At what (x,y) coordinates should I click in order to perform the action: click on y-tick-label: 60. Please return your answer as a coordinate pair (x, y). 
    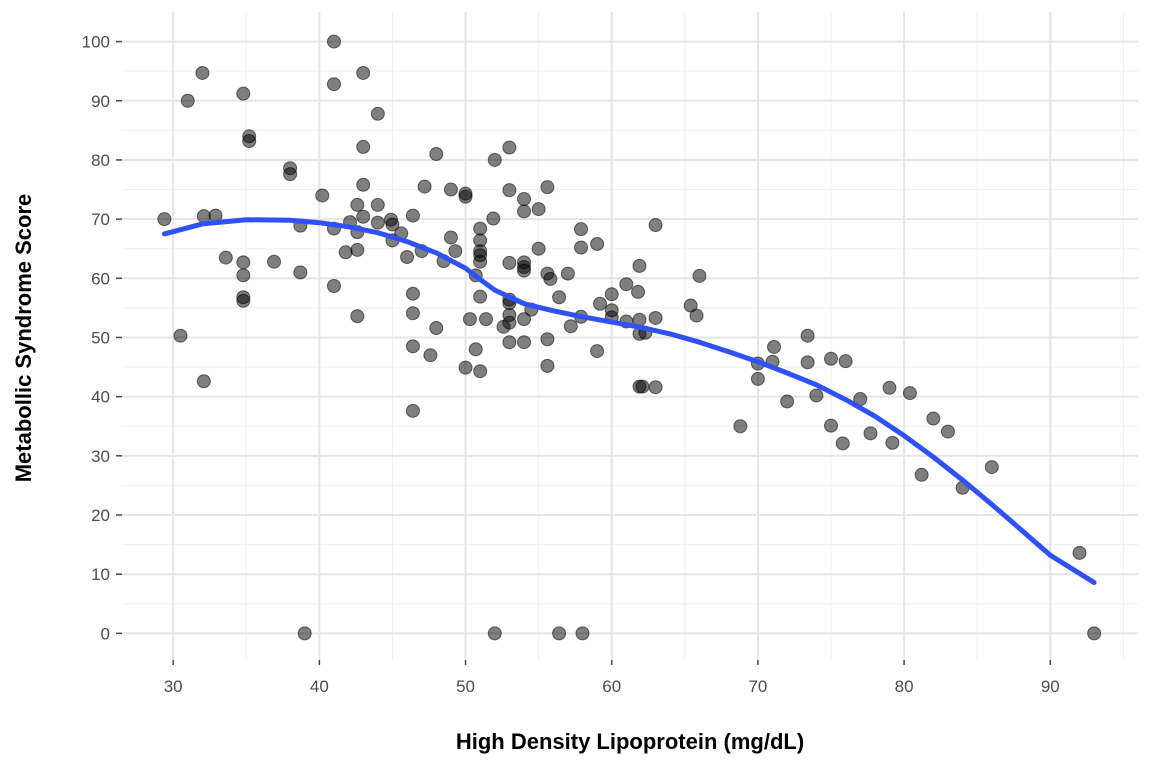
    Looking at the image, I should click on (100, 278).